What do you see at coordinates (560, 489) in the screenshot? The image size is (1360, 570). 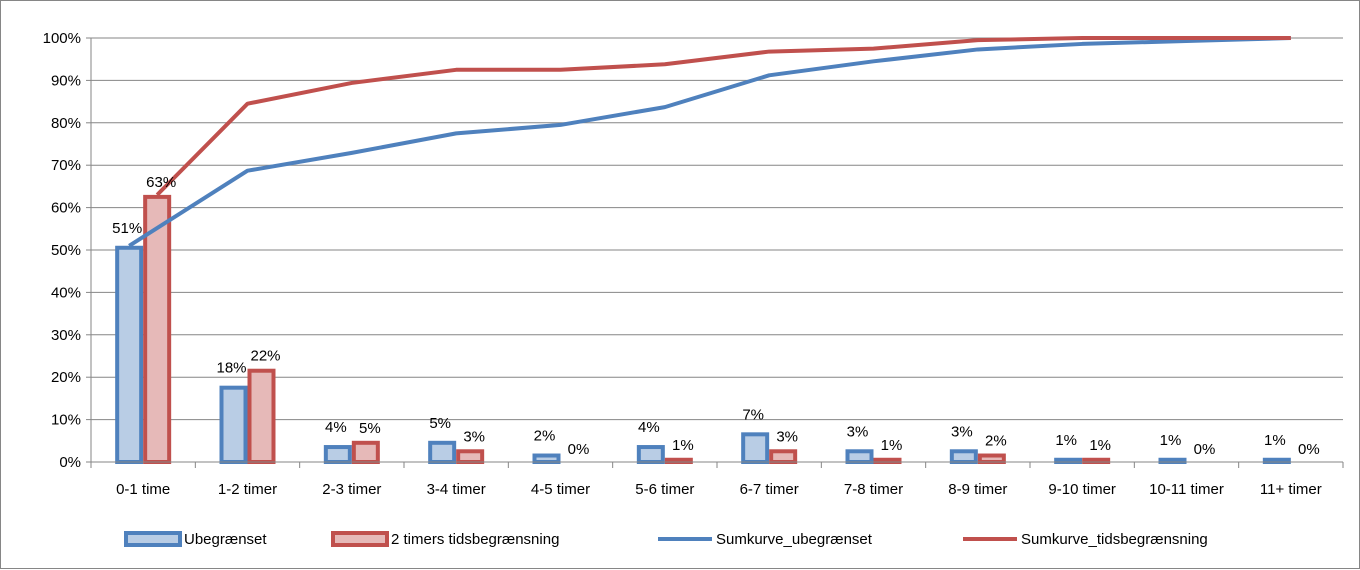 I see `x-tick-label: 4-5 timer` at bounding box center [560, 489].